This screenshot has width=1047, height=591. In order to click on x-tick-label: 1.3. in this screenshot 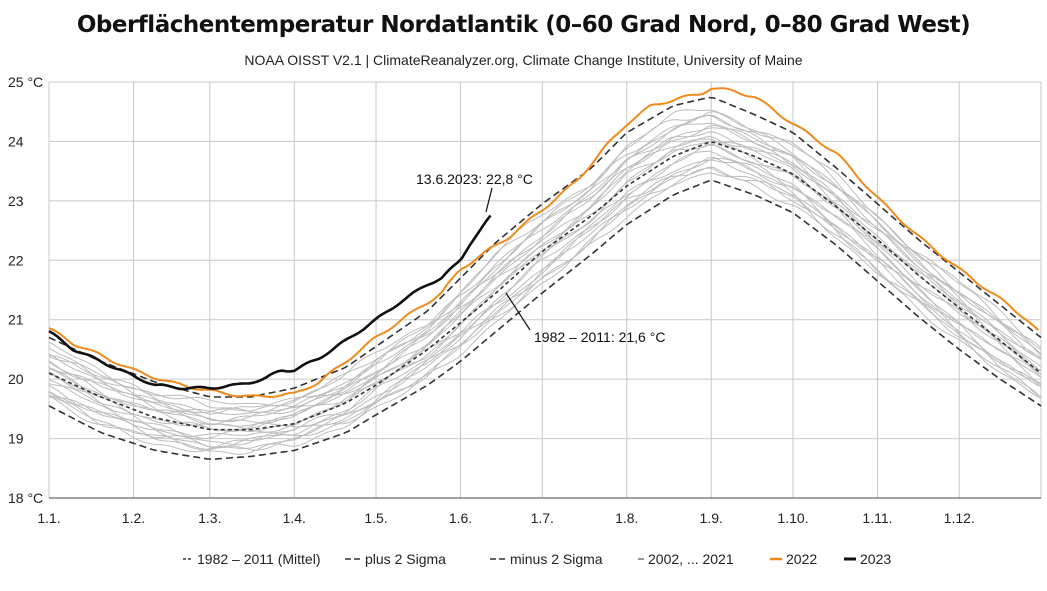, I will do `click(209, 518)`.